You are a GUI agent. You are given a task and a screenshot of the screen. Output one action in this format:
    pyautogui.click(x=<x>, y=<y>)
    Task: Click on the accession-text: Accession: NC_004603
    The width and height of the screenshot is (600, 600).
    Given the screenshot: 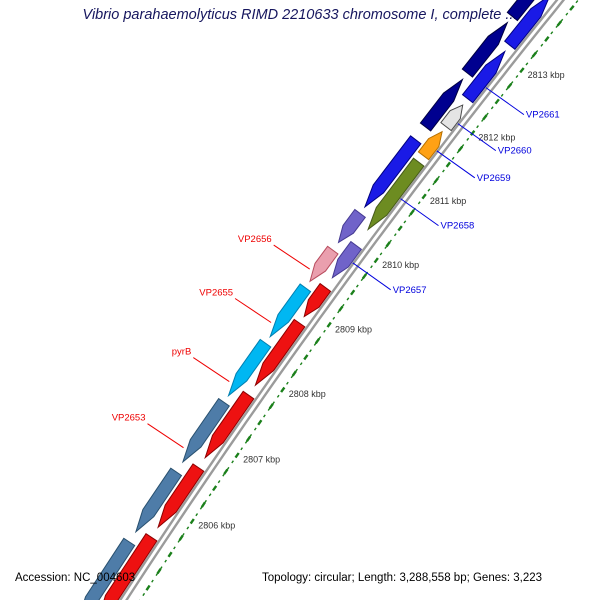 What is the action you would take?
    pyautogui.click(x=75, y=578)
    